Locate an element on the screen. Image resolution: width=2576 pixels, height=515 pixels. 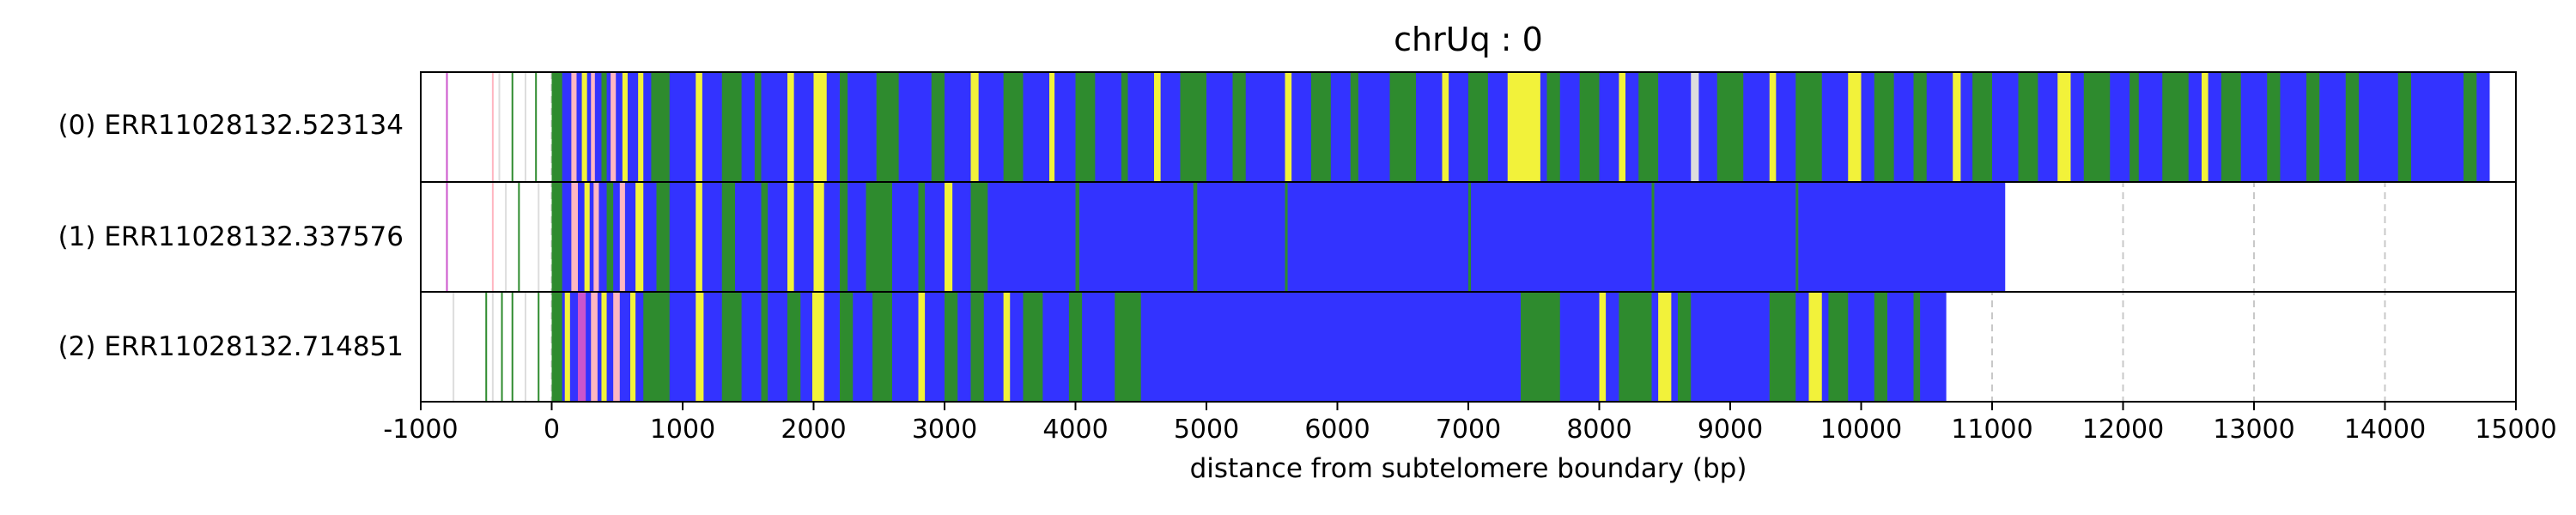
x-tick-label-7: 6000 is located at coordinates (1337, 430).